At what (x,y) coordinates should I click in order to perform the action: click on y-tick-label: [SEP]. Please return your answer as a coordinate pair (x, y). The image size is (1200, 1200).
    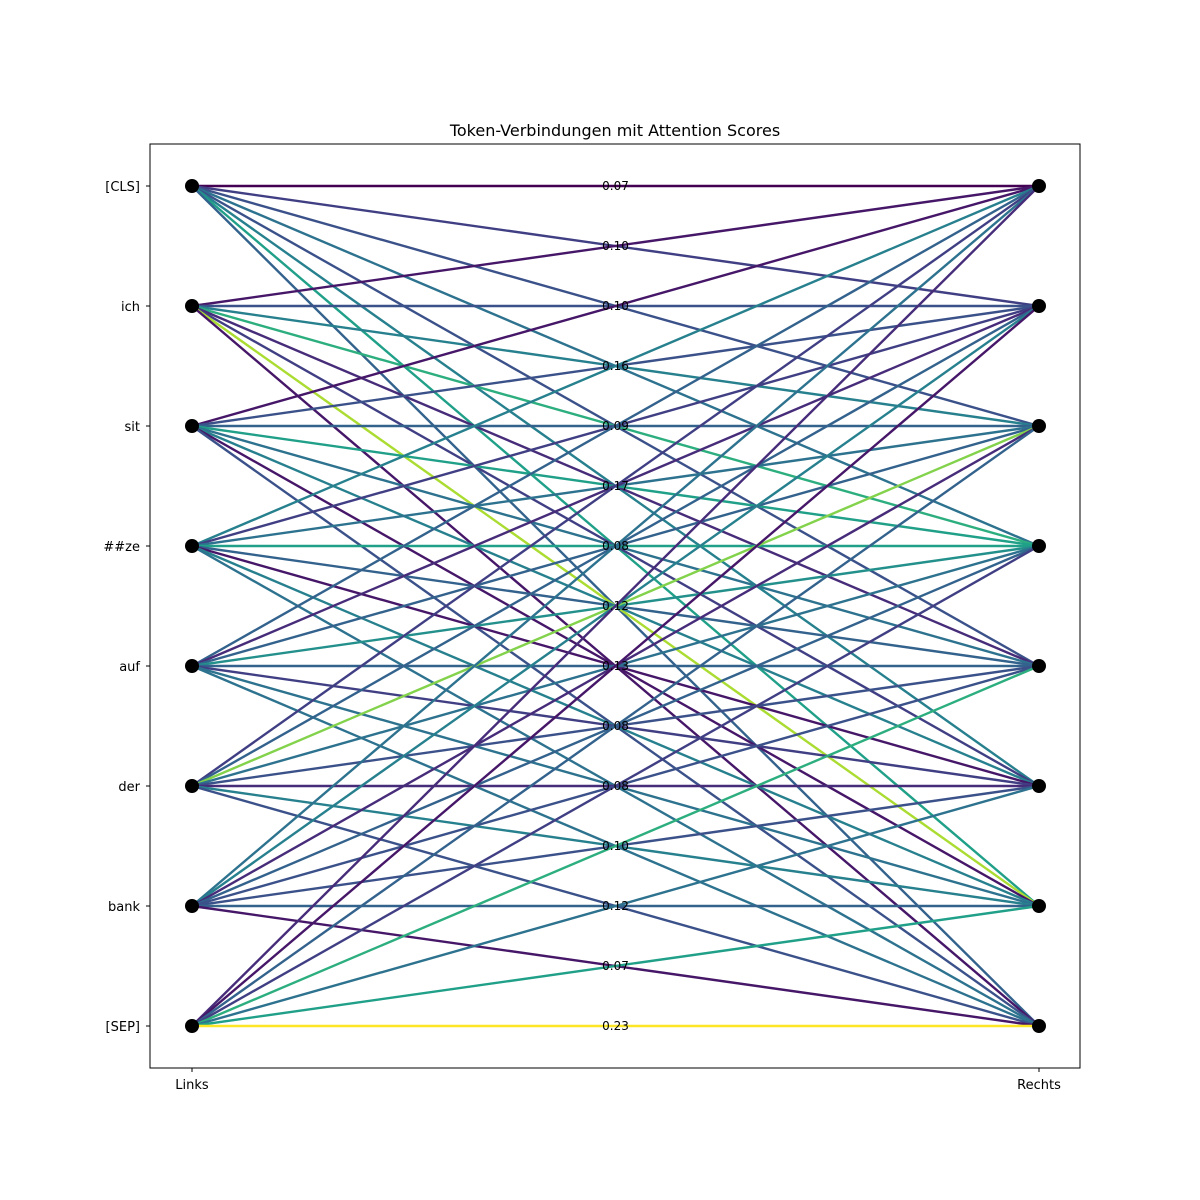
    Looking at the image, I should click on (123, 1027).